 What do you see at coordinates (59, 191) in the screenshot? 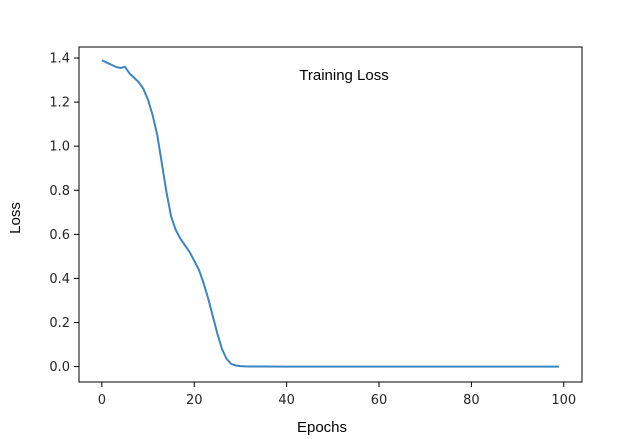
I see `y-tick-label: 0.8` at bounding box center [59, 191].